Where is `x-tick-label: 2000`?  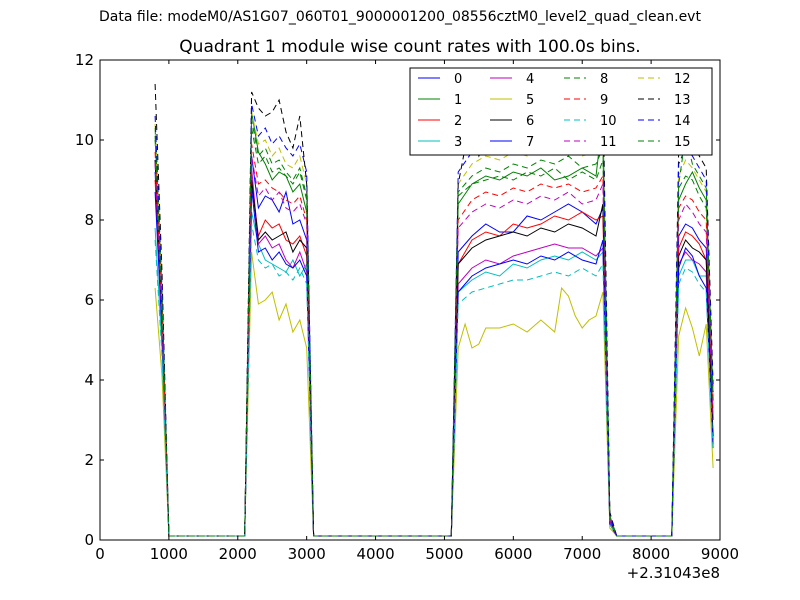
x-tick-label: 2000 is located at coordinates (238, 554).